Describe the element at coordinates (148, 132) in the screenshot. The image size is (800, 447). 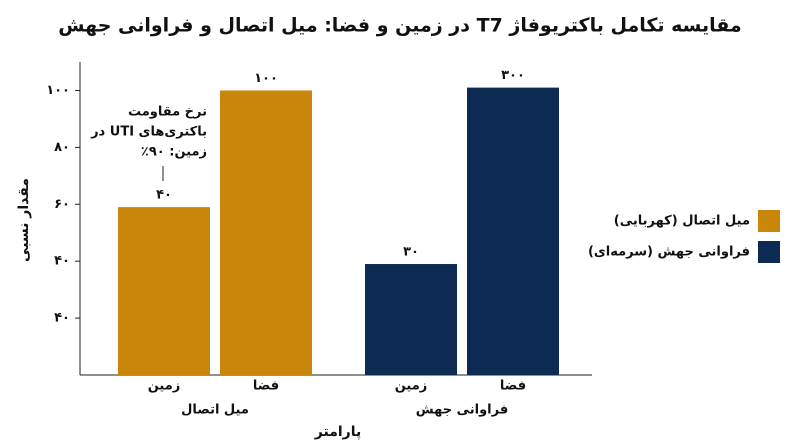
I see `annotation: باکتری‌های UTI در` at that location.